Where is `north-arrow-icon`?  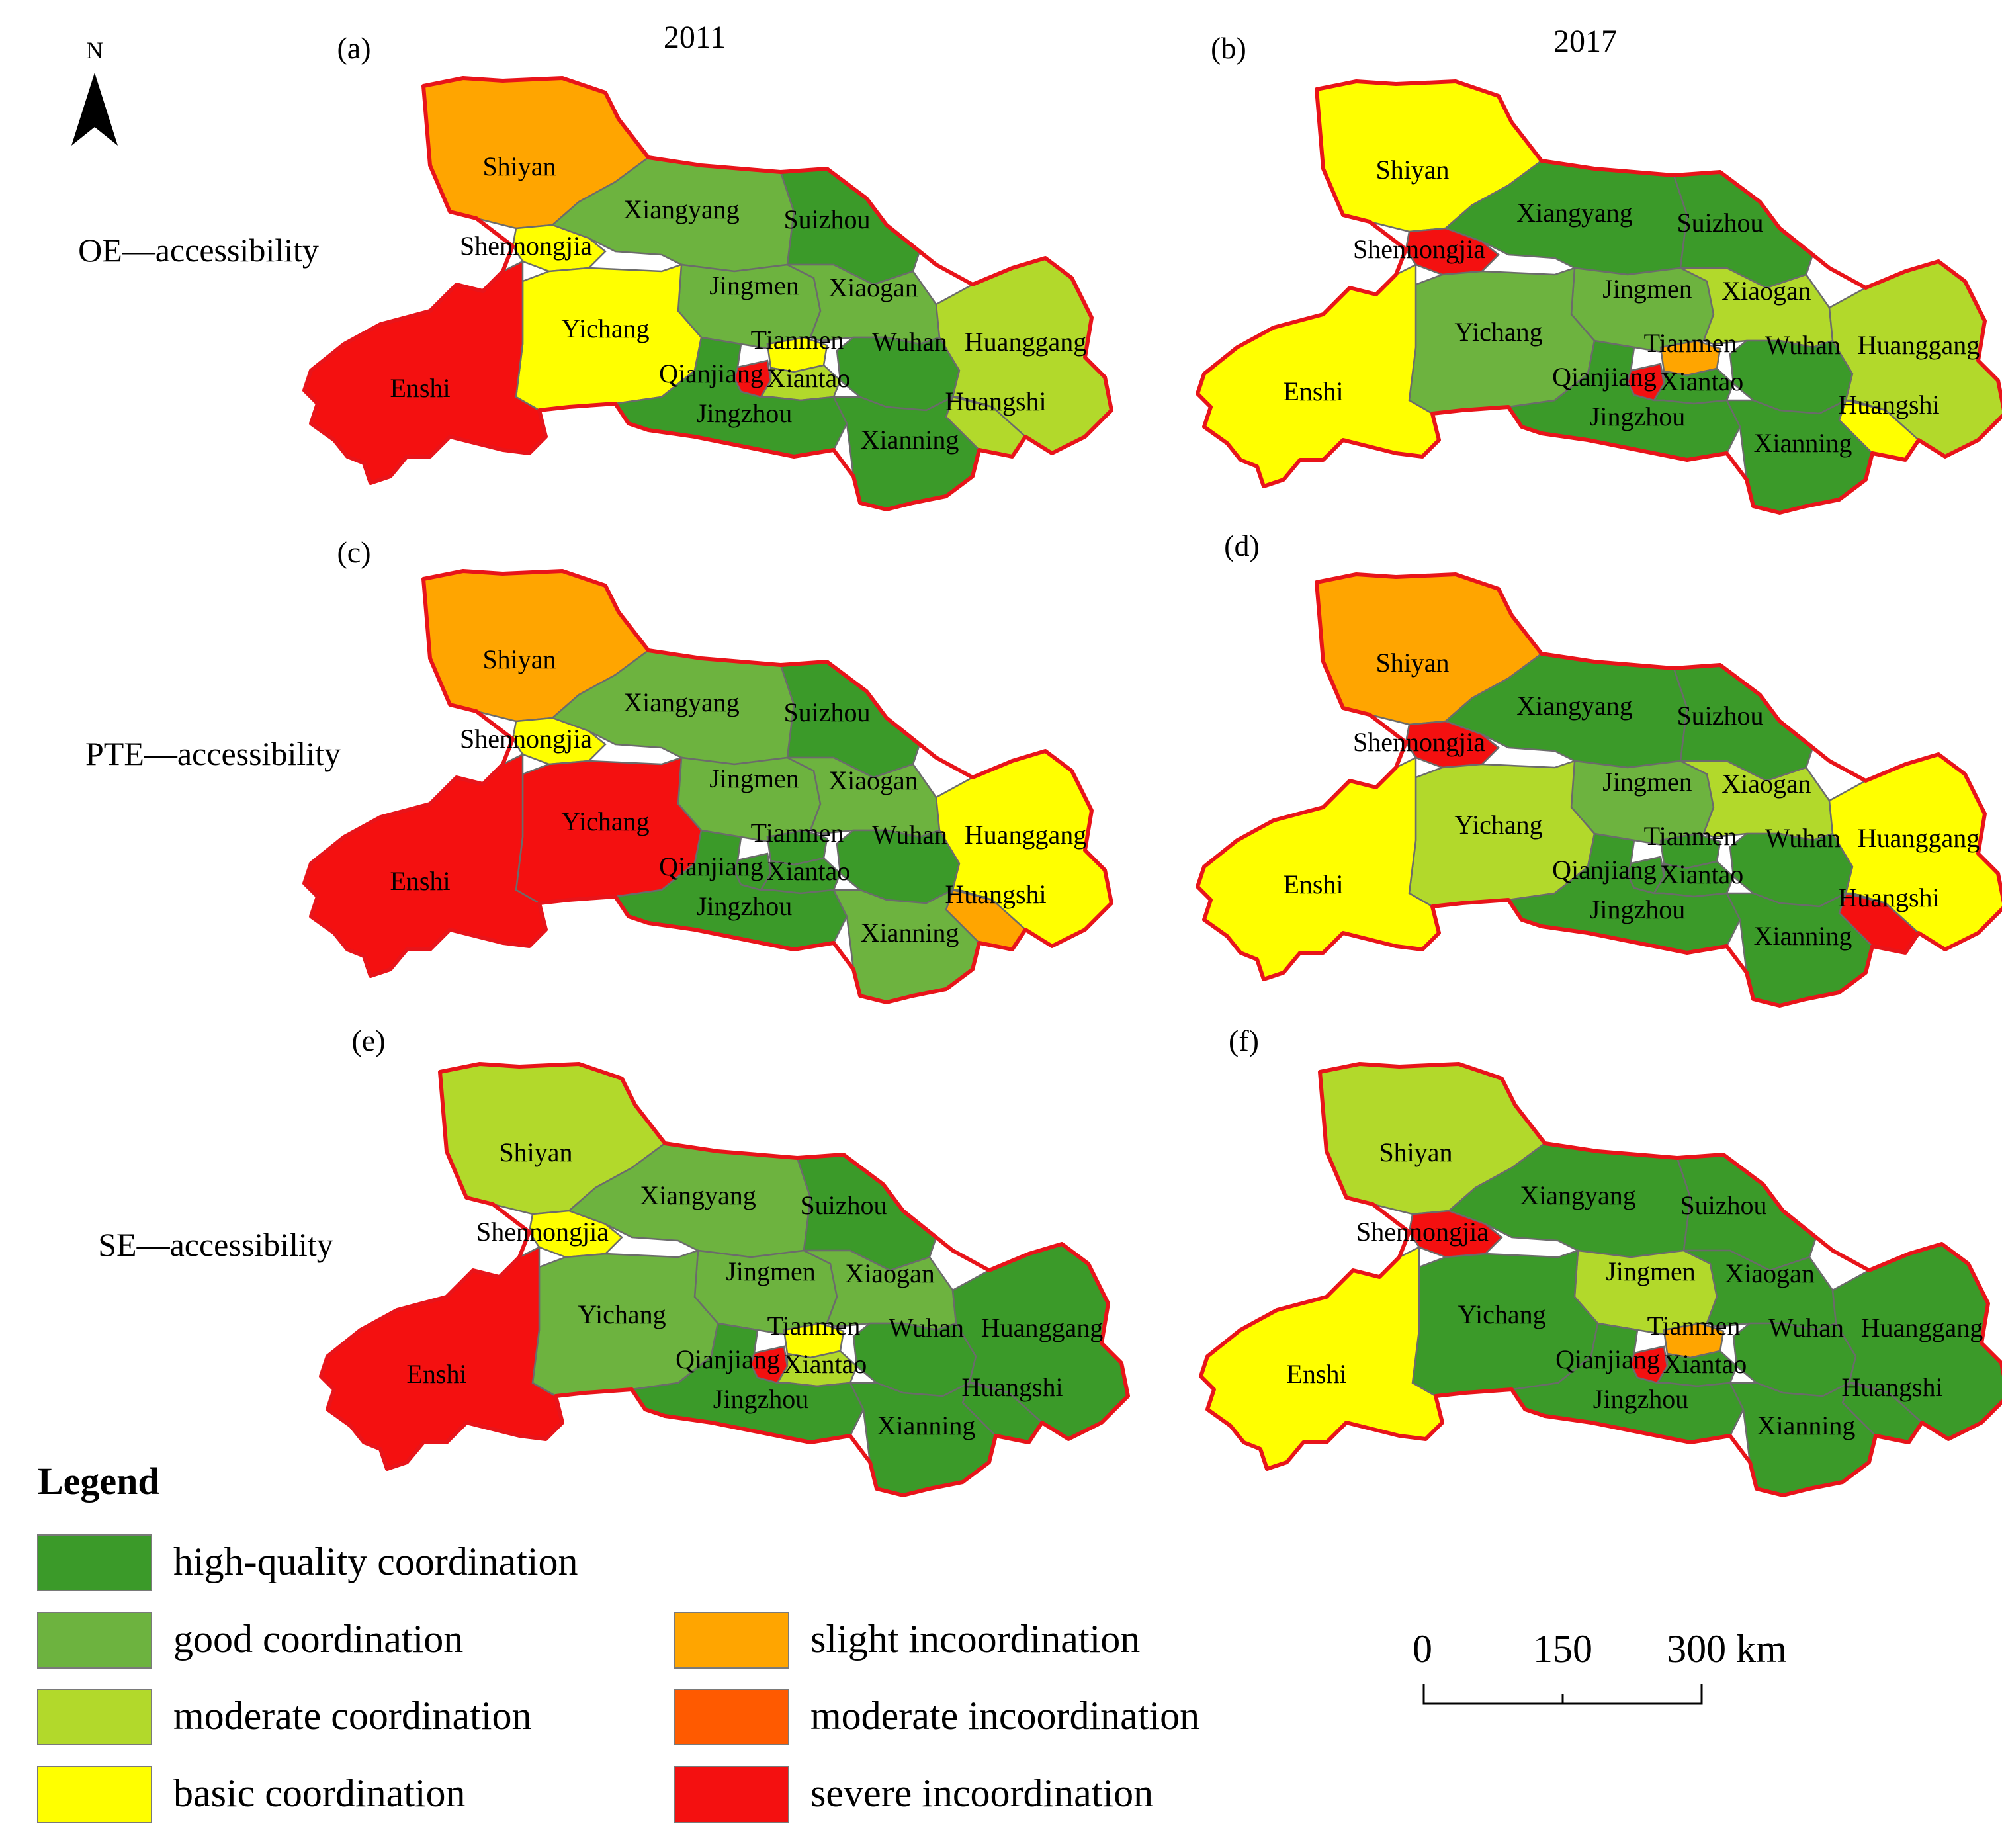
north-arrow-icon is located at coordinates (95, 109).